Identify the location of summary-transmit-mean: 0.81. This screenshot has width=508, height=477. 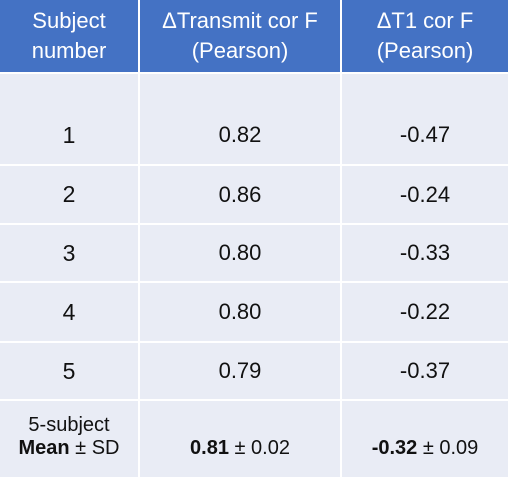
(209, 448).